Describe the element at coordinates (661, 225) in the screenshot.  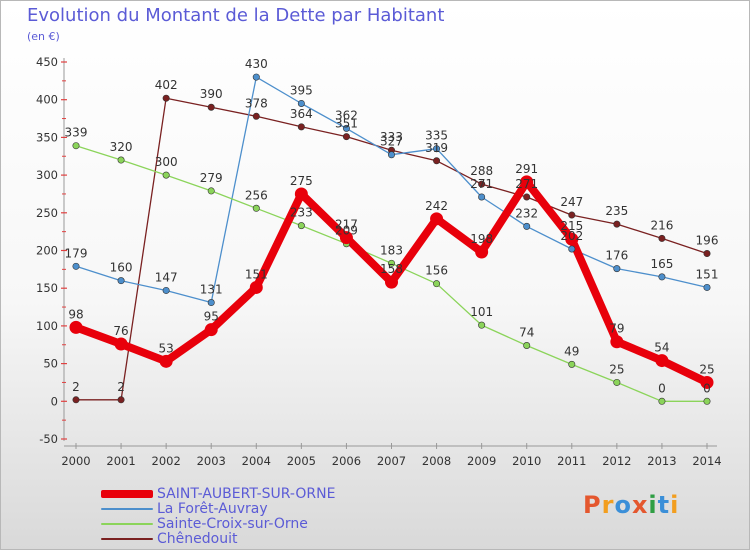
I see `data-label: 216` at that location.